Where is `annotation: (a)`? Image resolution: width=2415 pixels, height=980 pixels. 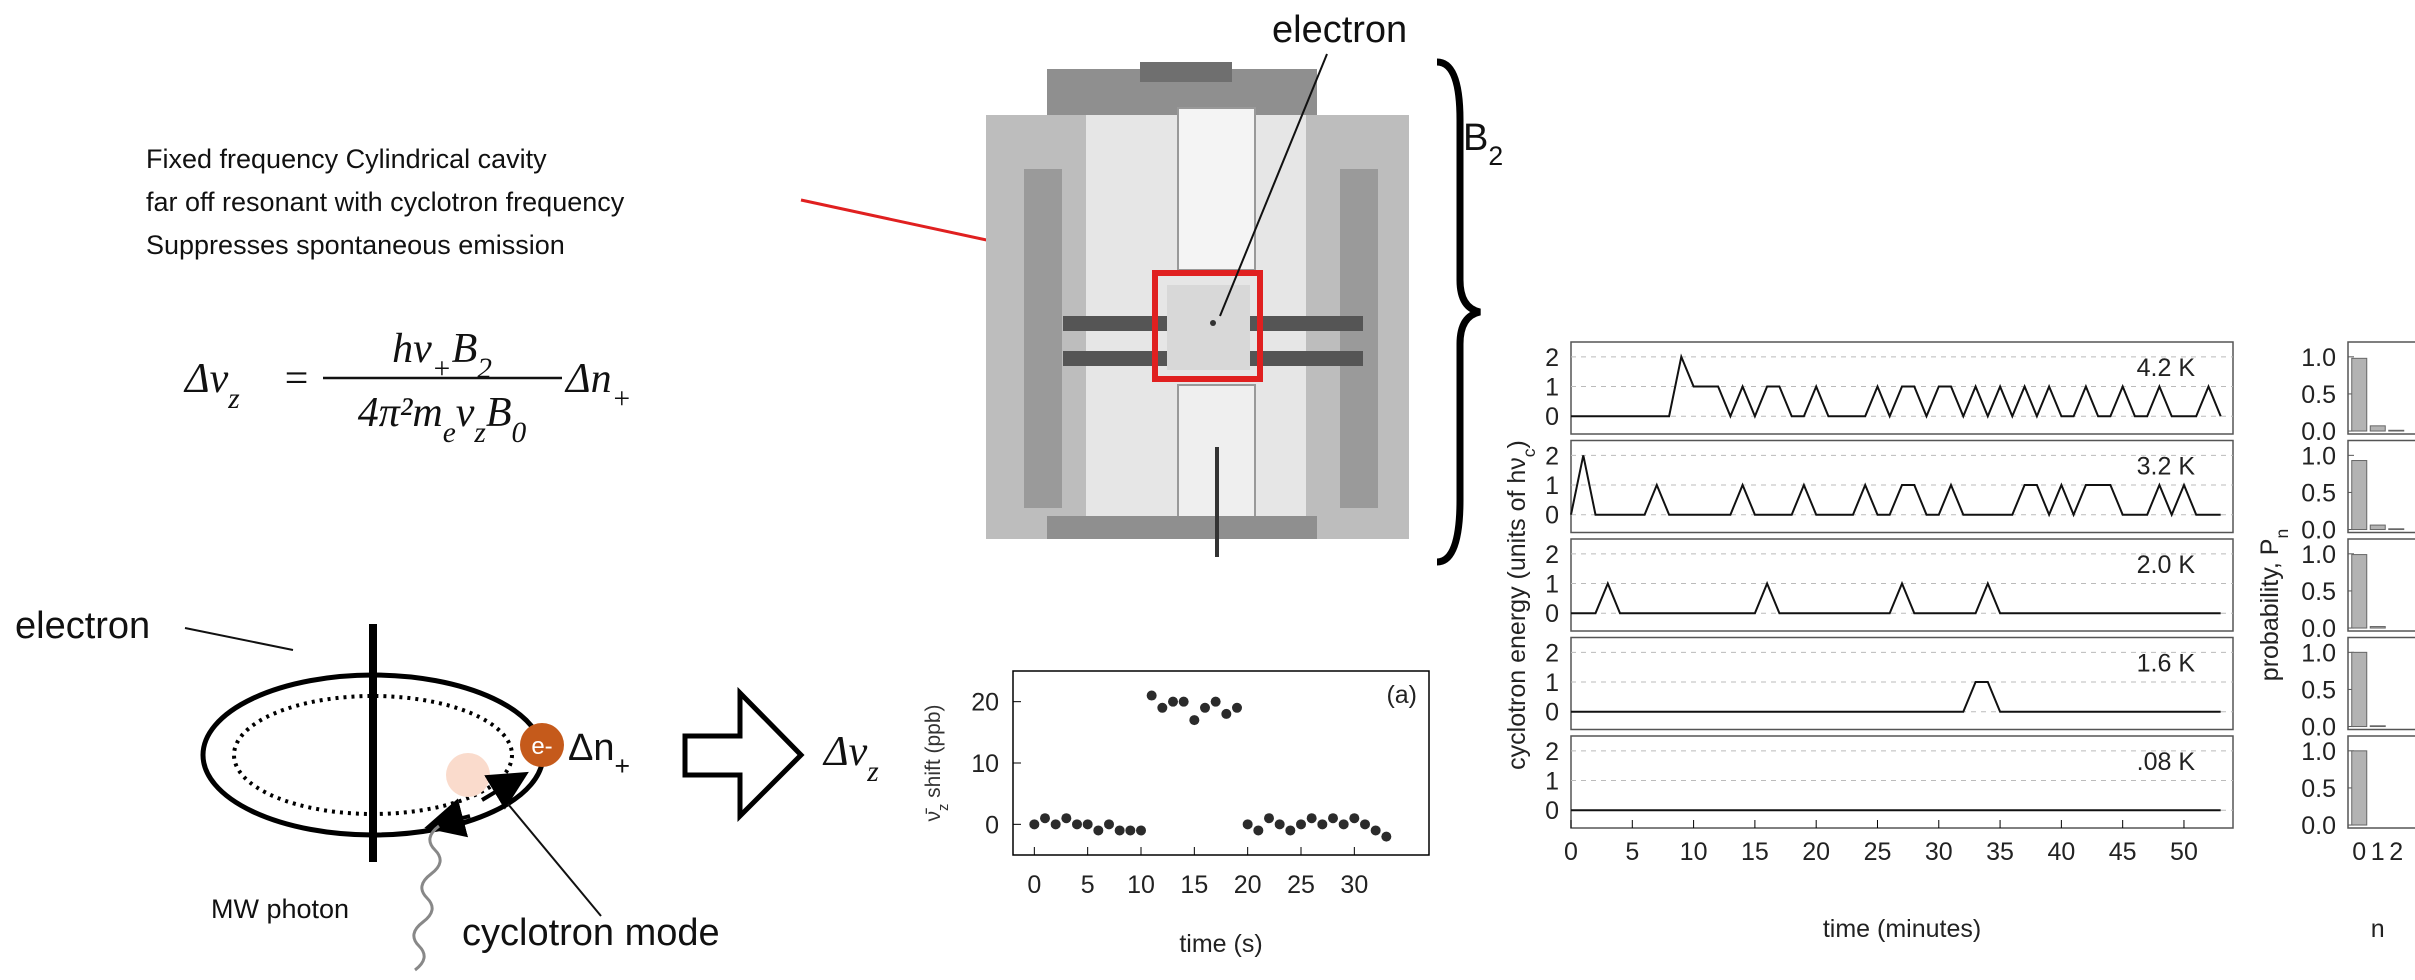
annotation: (a) is located at coordinates (1401, 695).